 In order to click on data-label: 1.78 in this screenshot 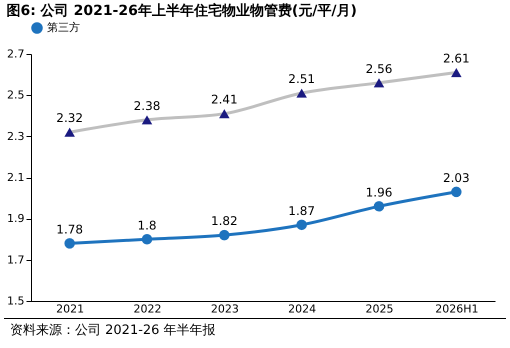, I will do `click(70, 229)`.